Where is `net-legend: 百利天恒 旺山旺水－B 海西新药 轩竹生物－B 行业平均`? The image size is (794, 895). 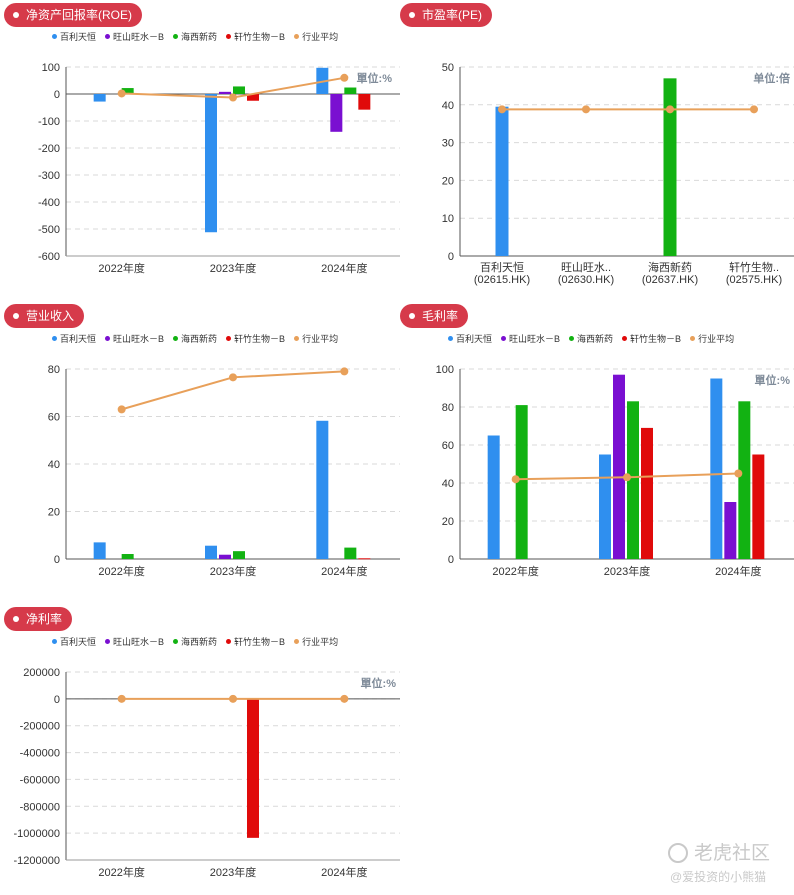 net-legend: 百利天恒 旺山旺水－B 海西新药 轩竹生物－B 行业平均 is located at coordinates (199, 641).